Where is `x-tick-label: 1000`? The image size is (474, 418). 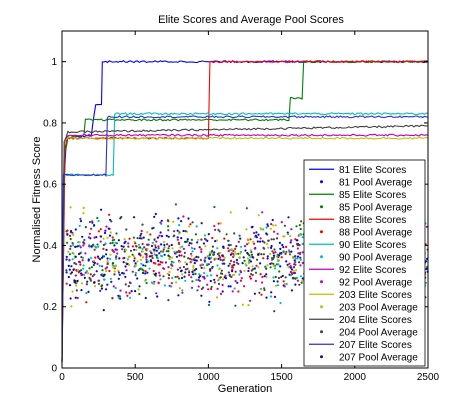
x-tick-label: 1000 is located at coordinates (208, 377).